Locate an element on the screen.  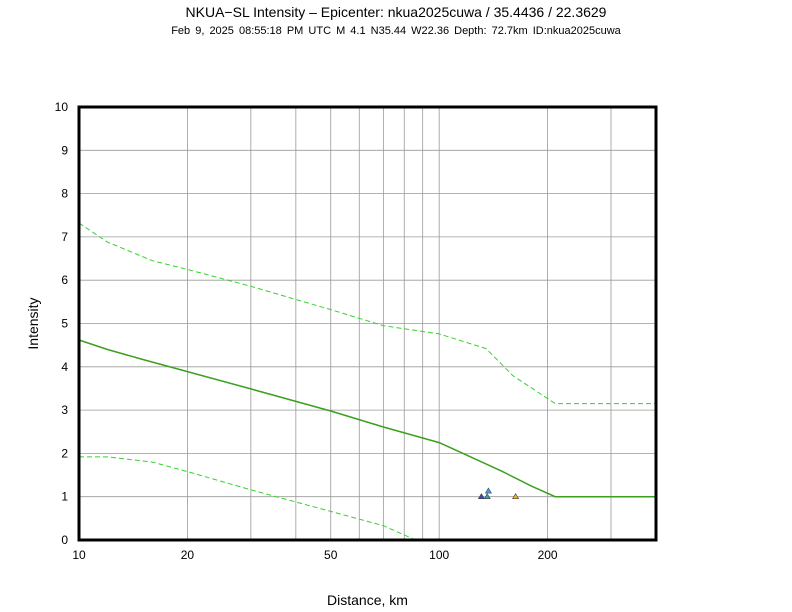
uncertainty-bound-line is located at coordinates (247, 498).